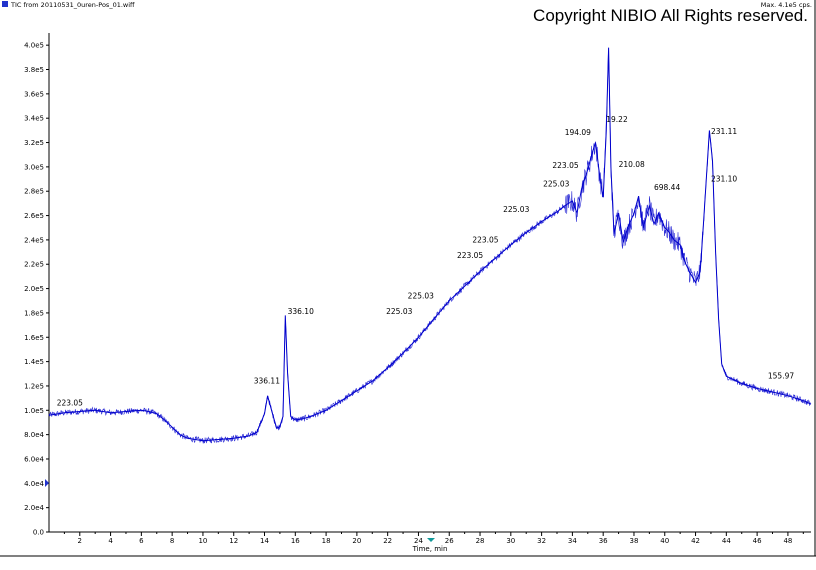 This screenshot has width=816, height=570. I want to click on y-tick-label: 0.0, so click(38, 533).